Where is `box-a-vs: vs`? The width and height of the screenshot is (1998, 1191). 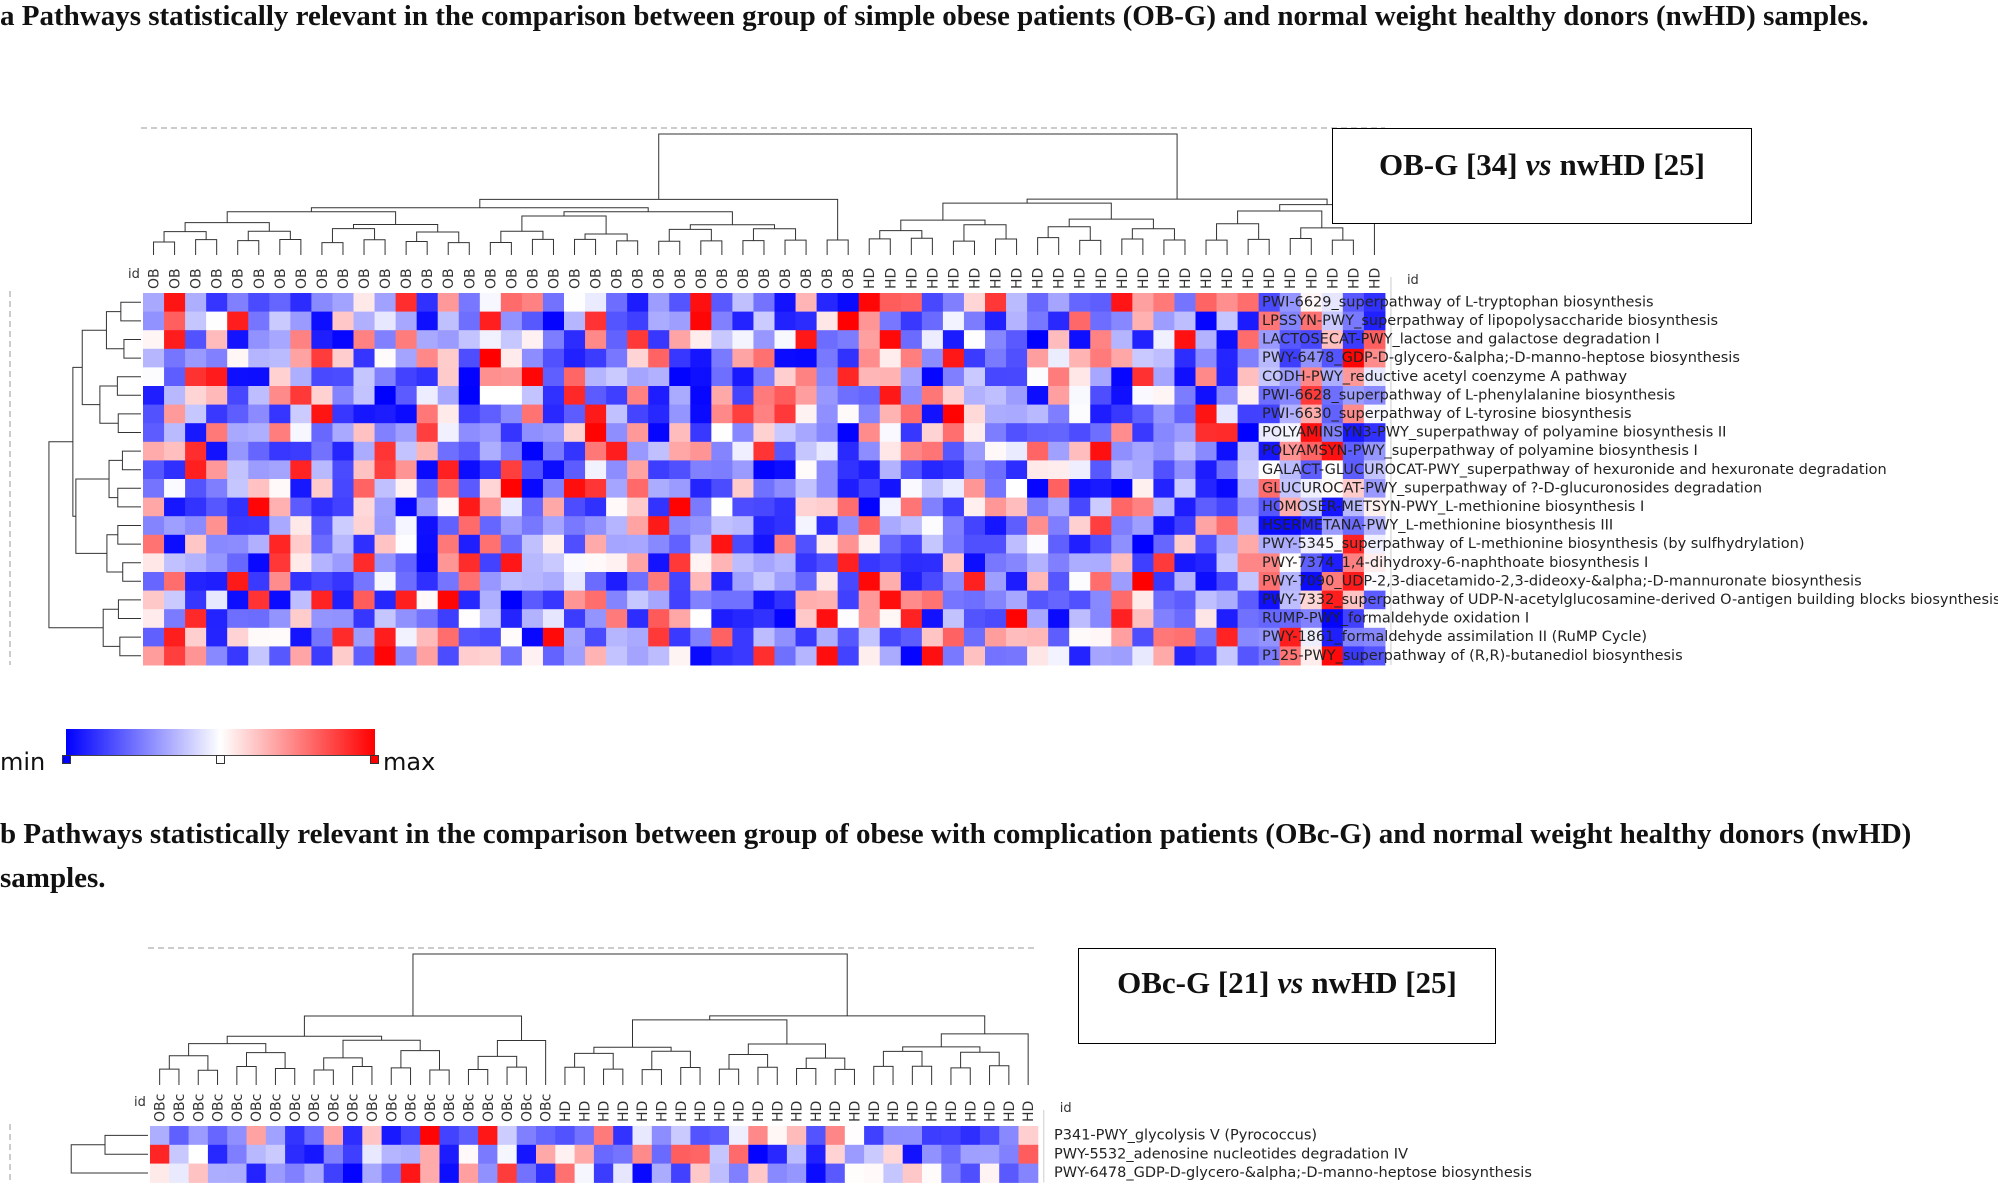
box-a-vs: vs is located at coordinates (1538, 164).